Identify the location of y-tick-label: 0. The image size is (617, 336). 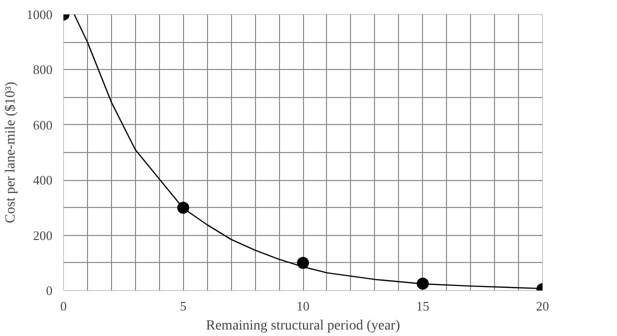
(49, 290).